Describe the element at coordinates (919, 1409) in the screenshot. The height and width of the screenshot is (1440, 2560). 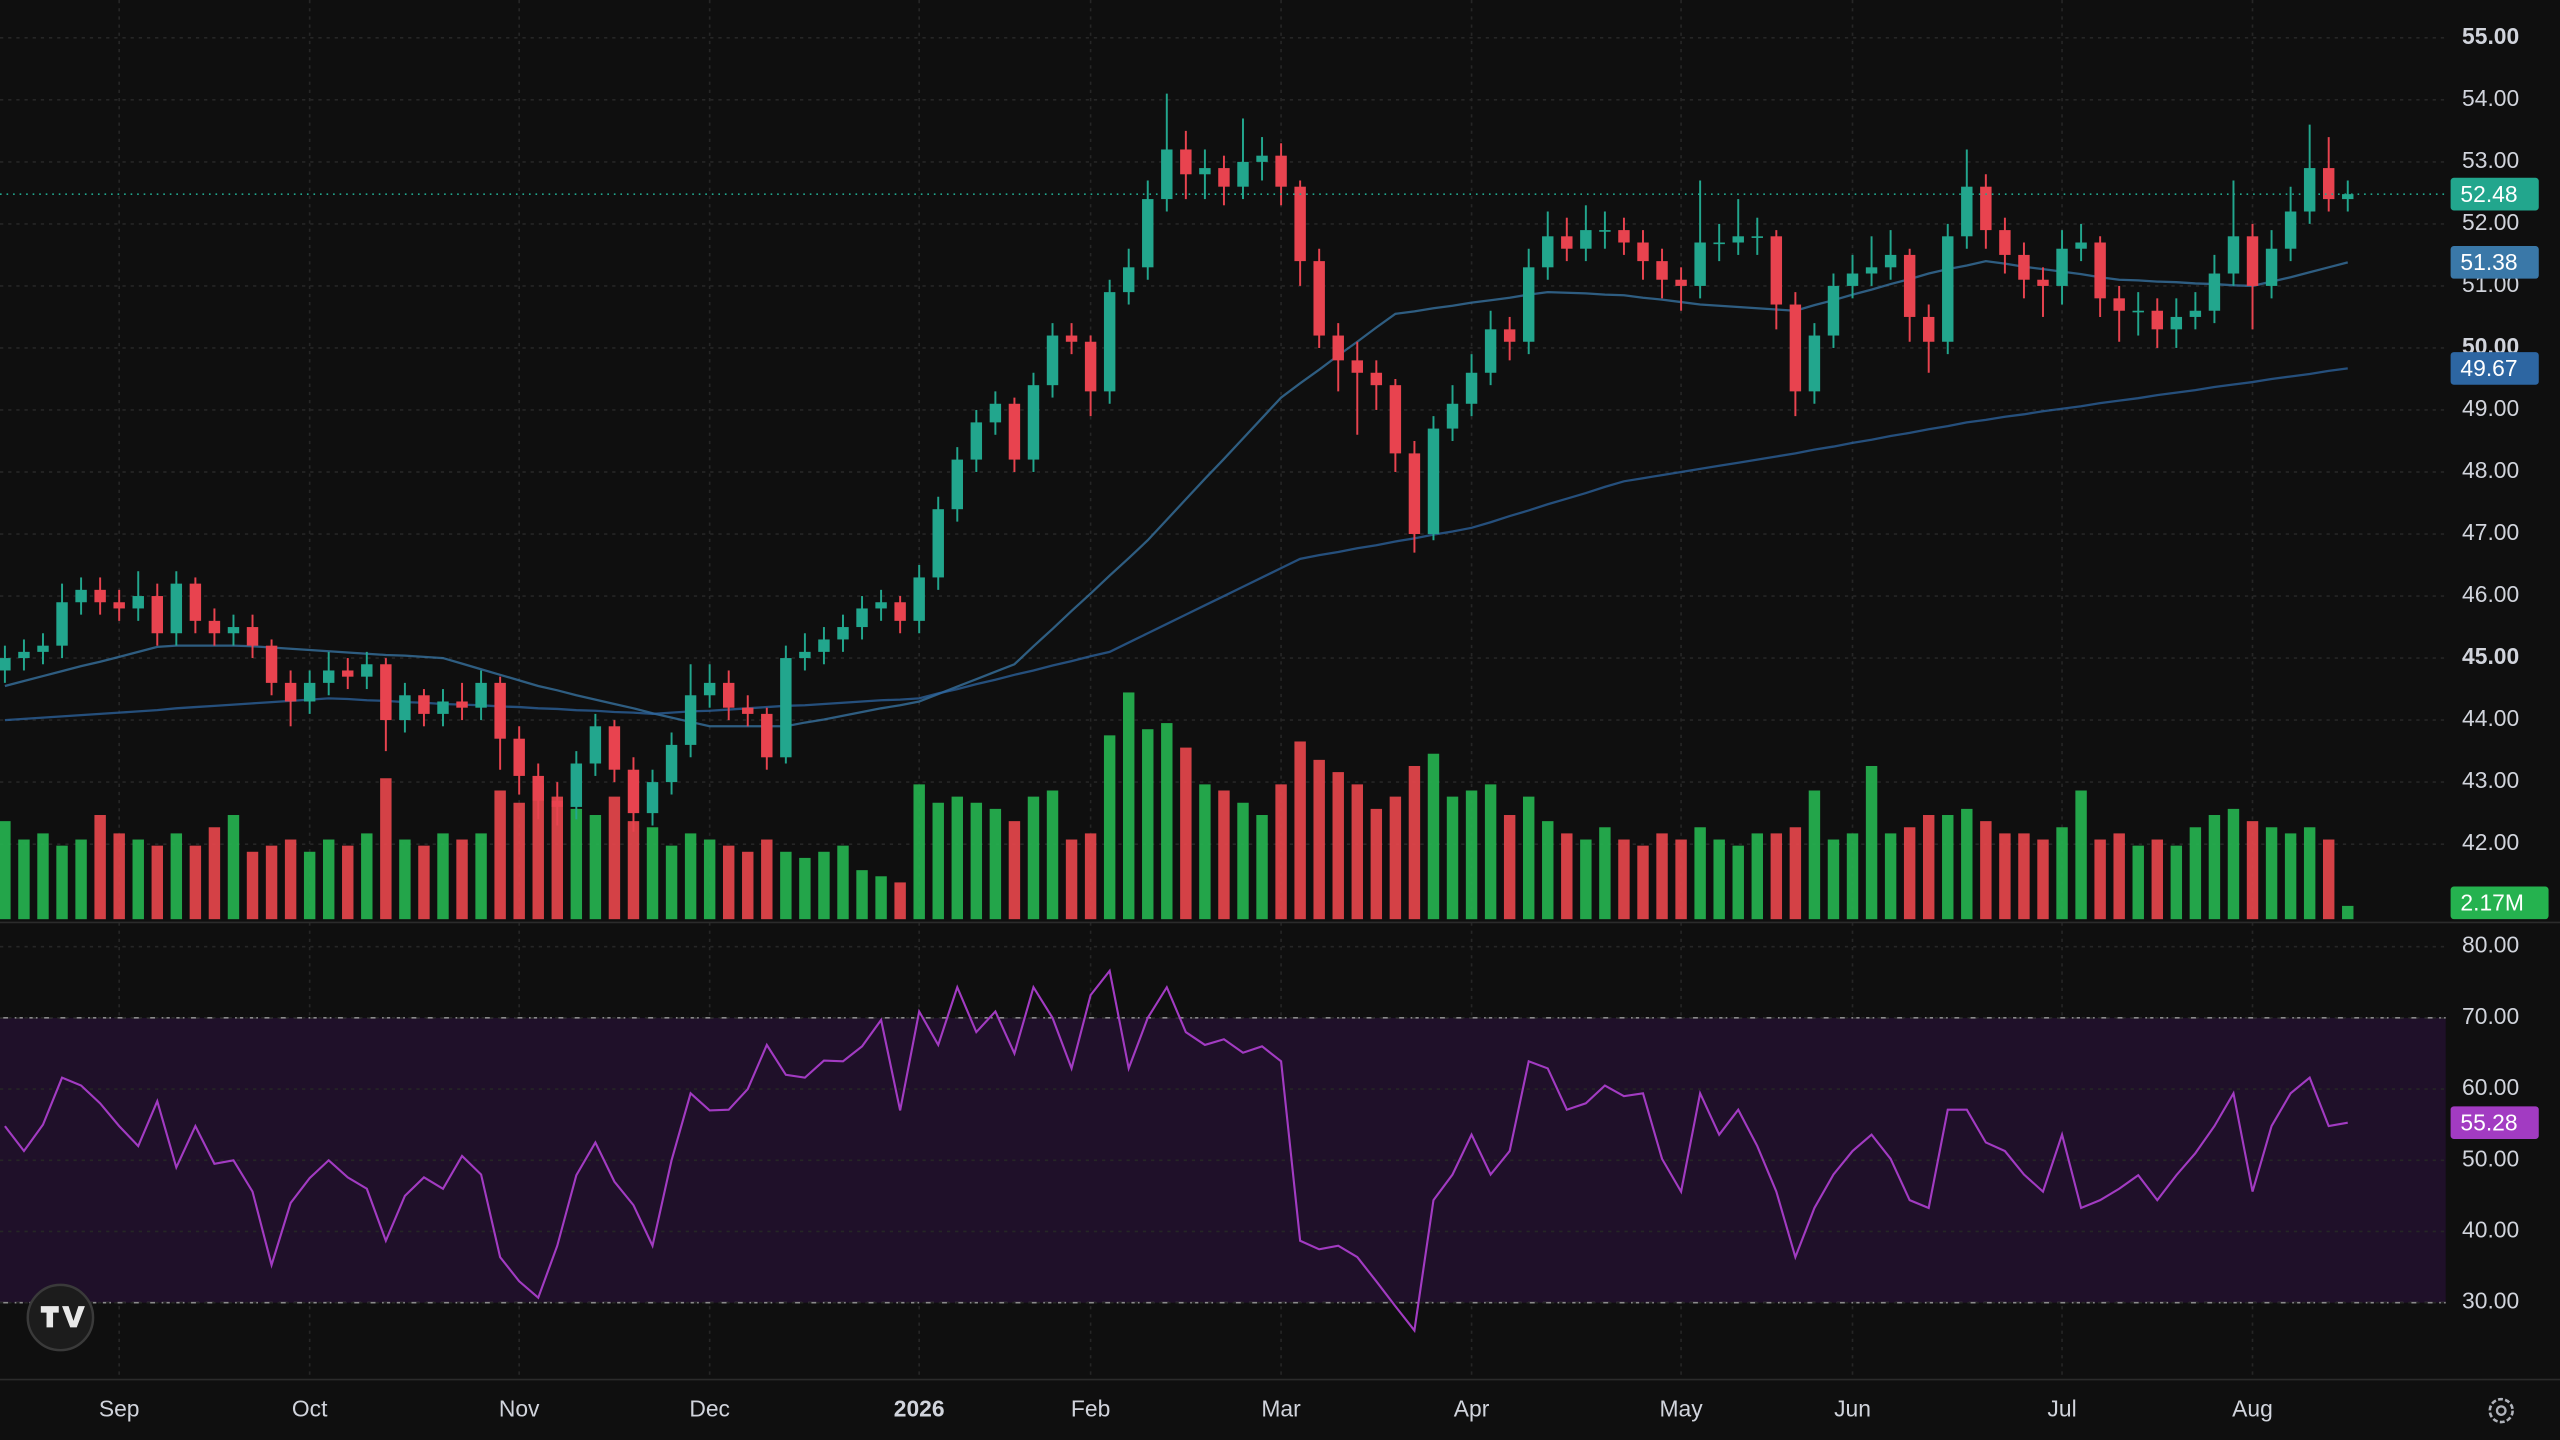
I see `x-tick-label: 2026` at that location.